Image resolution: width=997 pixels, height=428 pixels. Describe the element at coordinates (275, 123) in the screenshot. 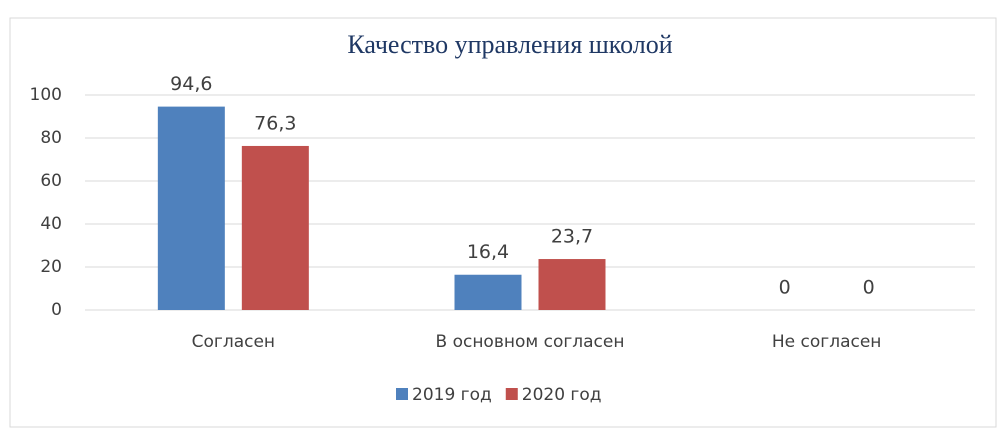

I see `data-label: 76,3` at that location.